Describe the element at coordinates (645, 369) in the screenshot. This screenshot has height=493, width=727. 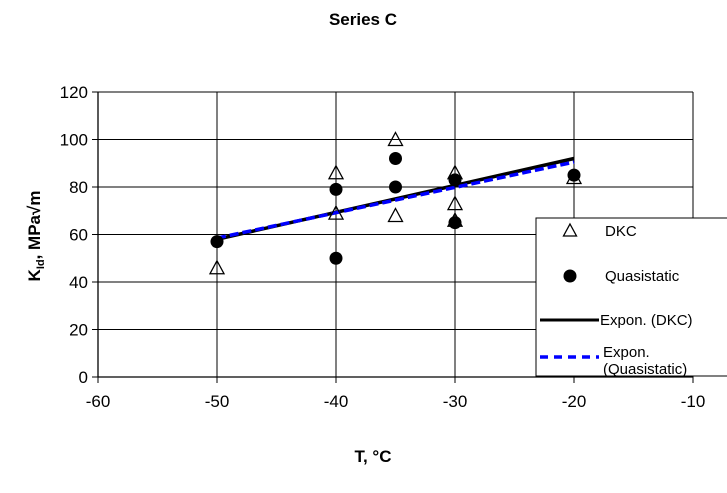
I see `legend-label-expon-quasistatic-line2: (Quasistatic)` at that location.